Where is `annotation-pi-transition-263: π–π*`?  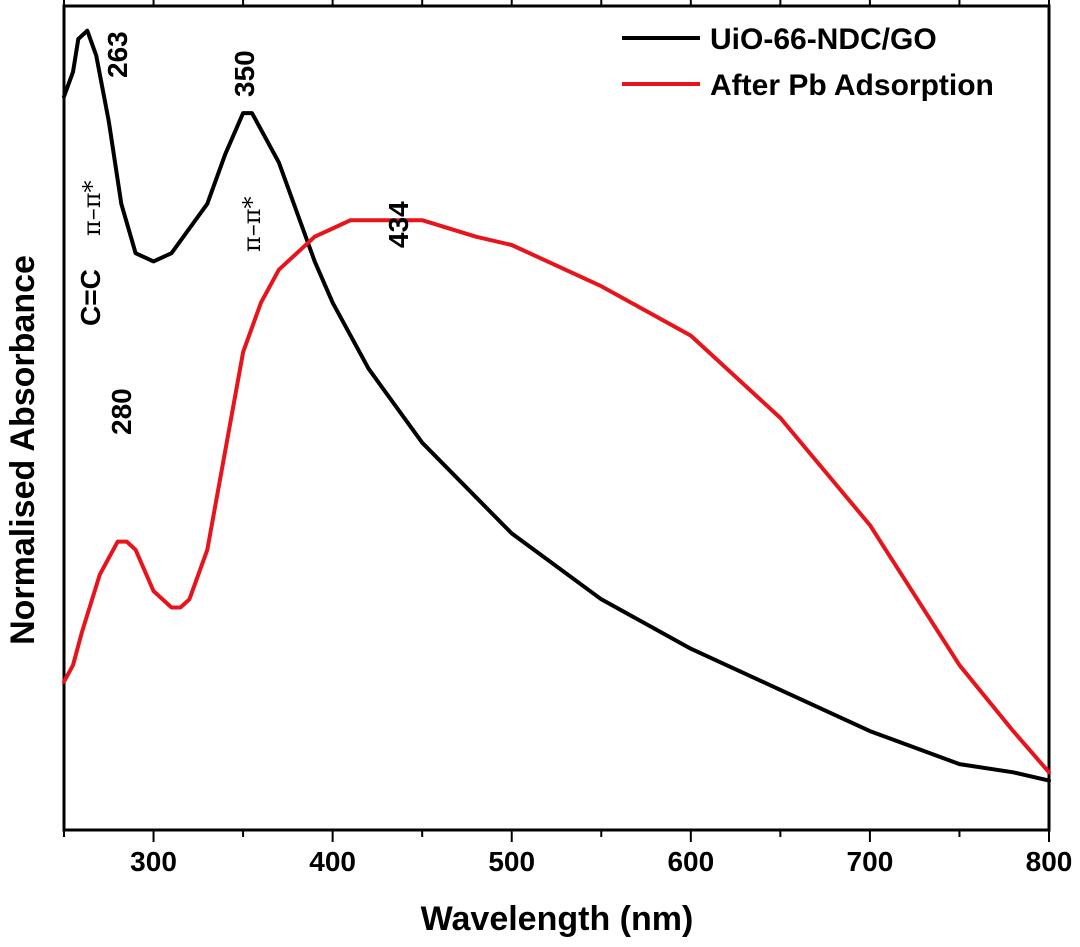
annotation-pi-transition-263: π–π* is located at coordinates (92, 208).